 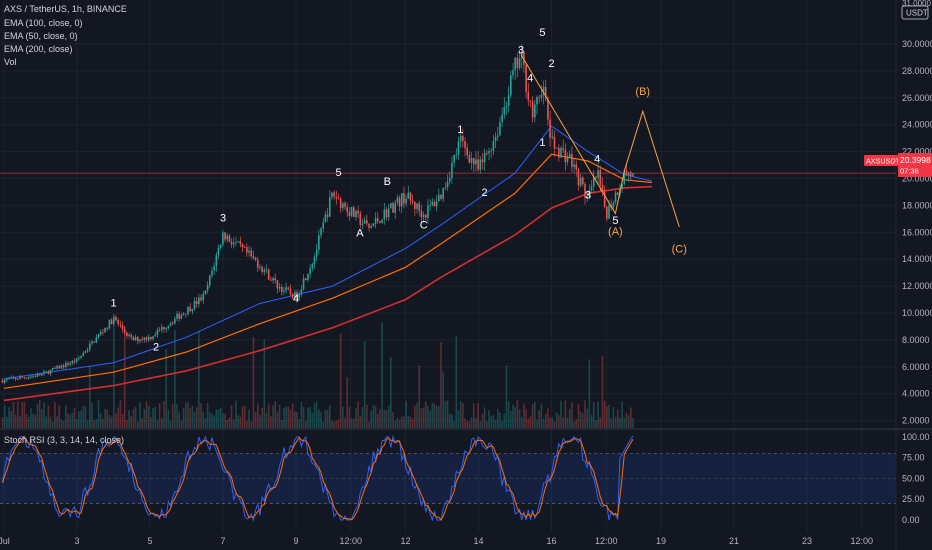 I want to click on currency-badge, so click(x=915, y=12).